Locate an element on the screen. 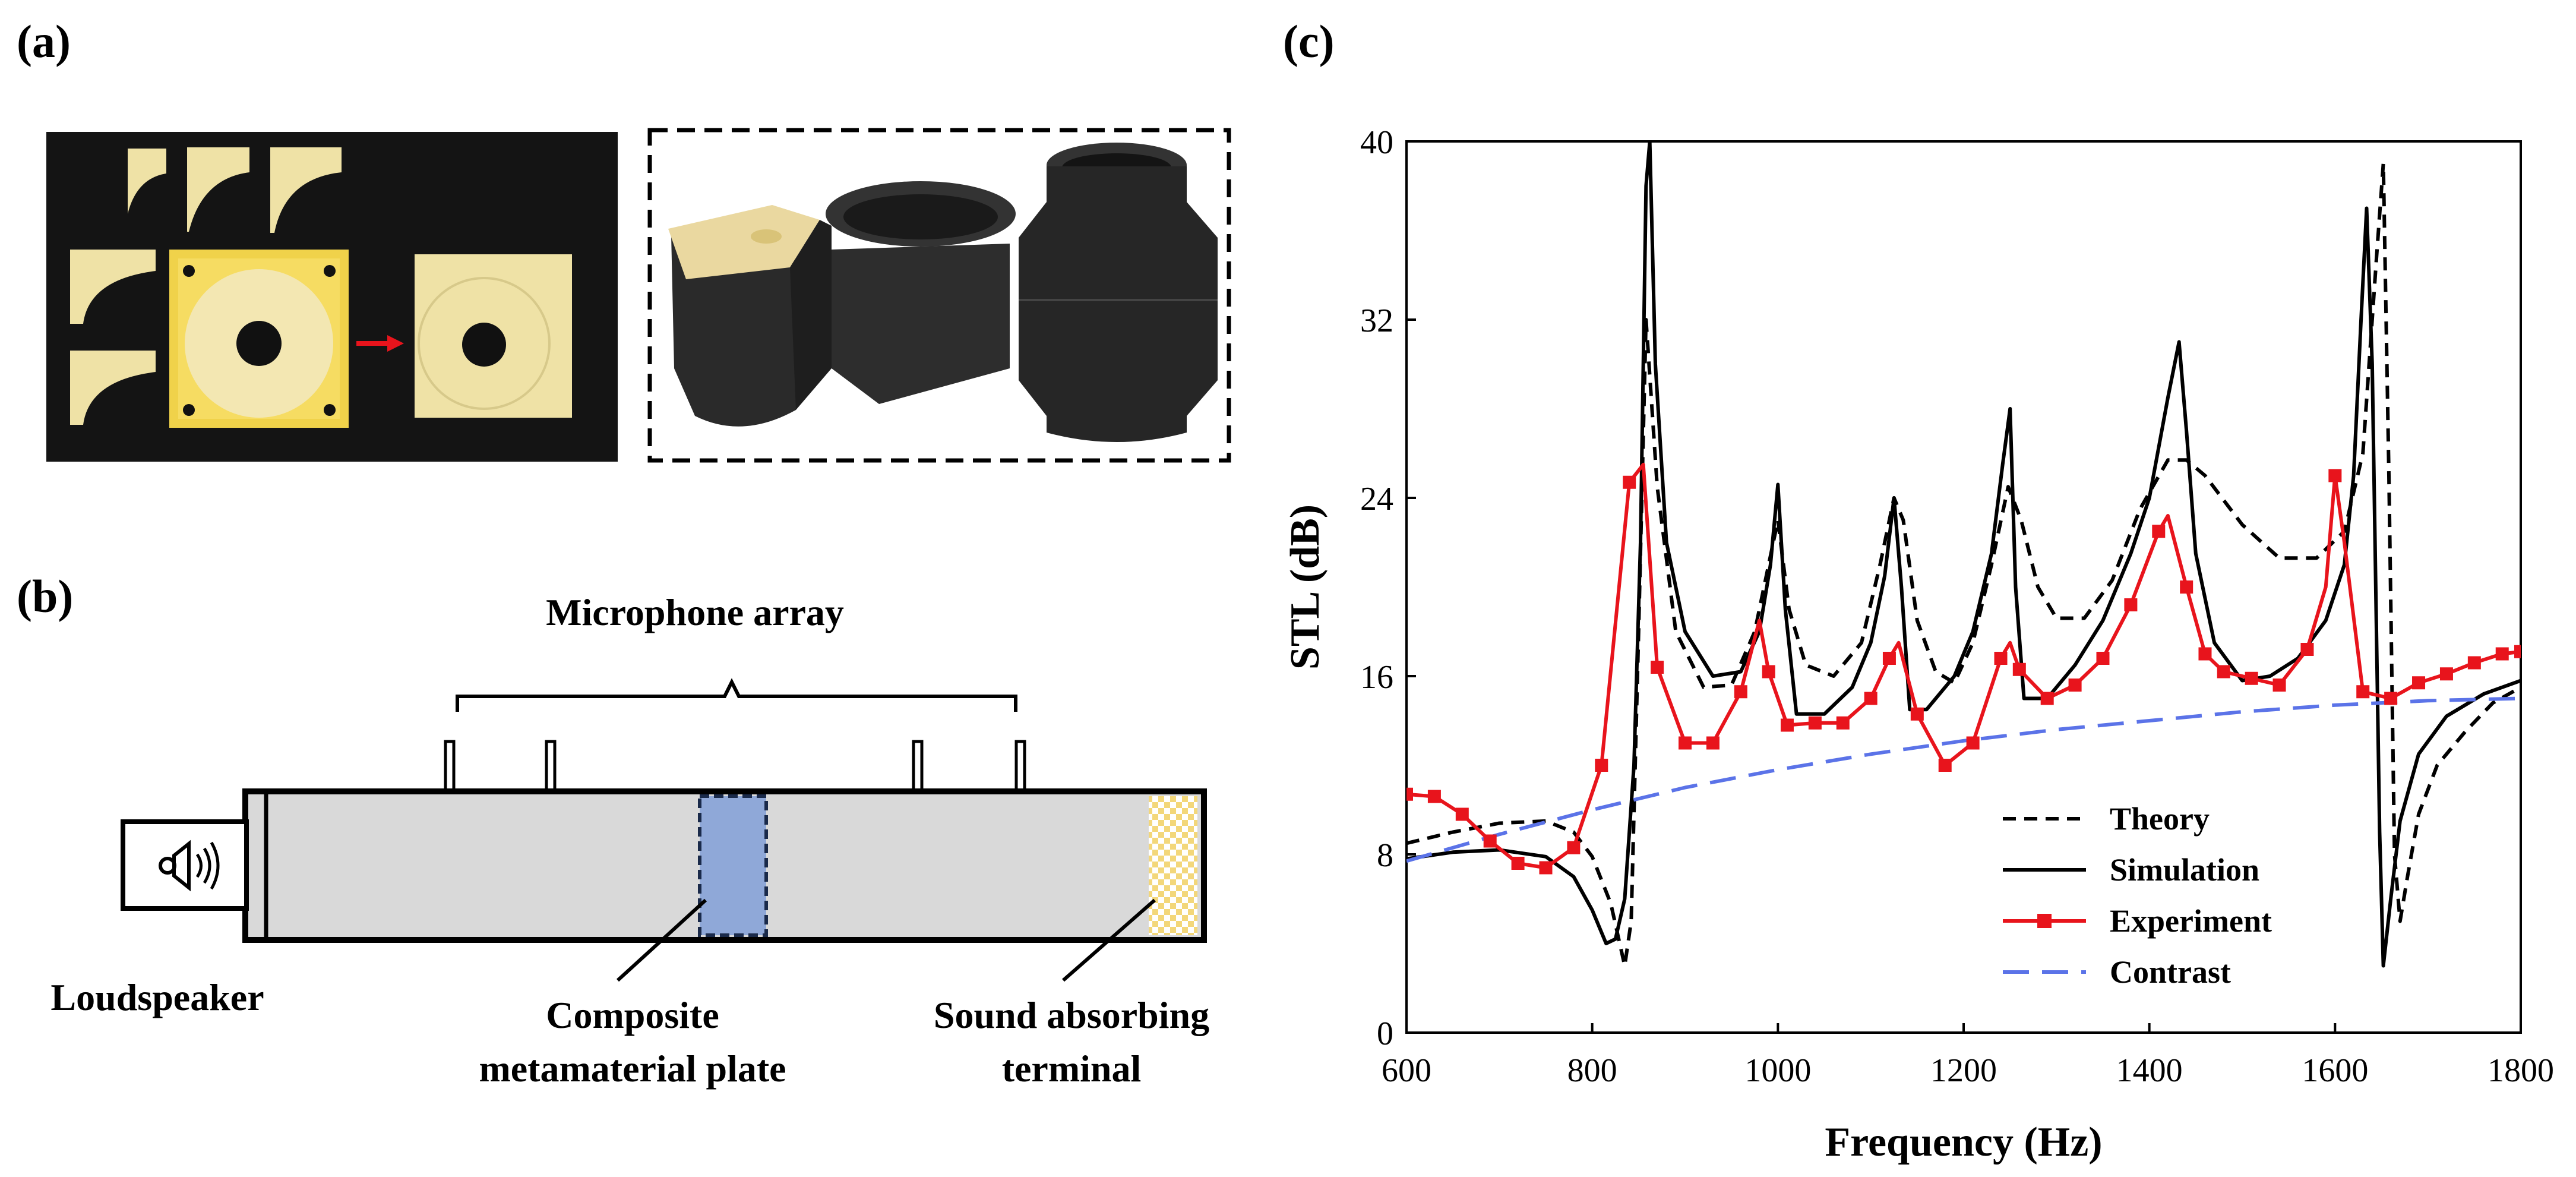 This screenshot has height=1177, width=2576. x-axis-title: Frequency (Hz) is located at coordinates (1963, 1142).